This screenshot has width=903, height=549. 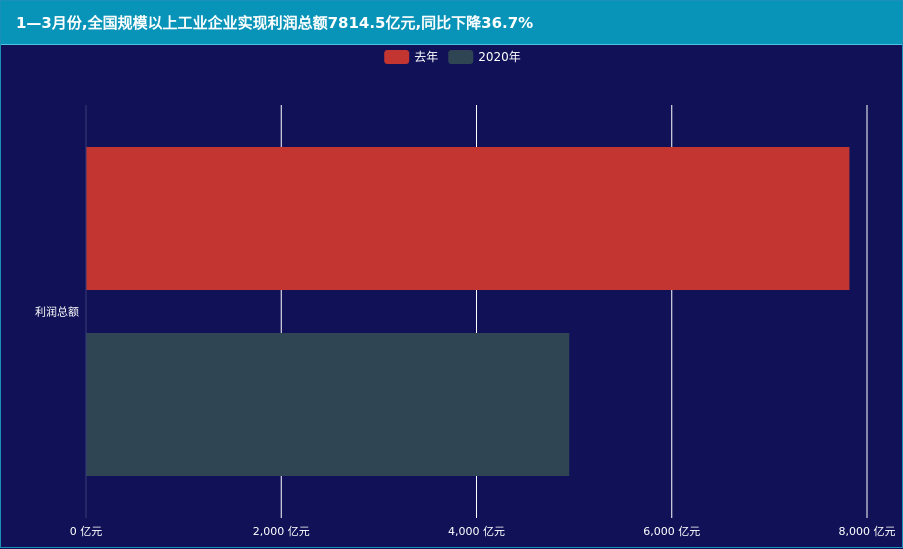 I want to click on legend-item: 去年, so click(x=411, y=57).